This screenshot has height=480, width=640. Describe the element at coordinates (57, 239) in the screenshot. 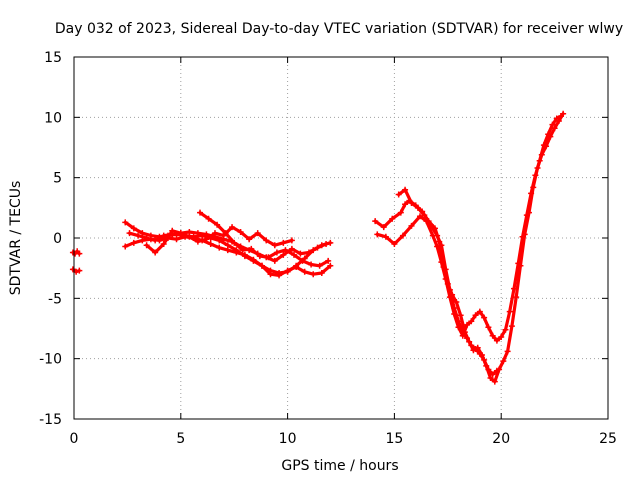

I see `y-tick-label: 0` at that location.